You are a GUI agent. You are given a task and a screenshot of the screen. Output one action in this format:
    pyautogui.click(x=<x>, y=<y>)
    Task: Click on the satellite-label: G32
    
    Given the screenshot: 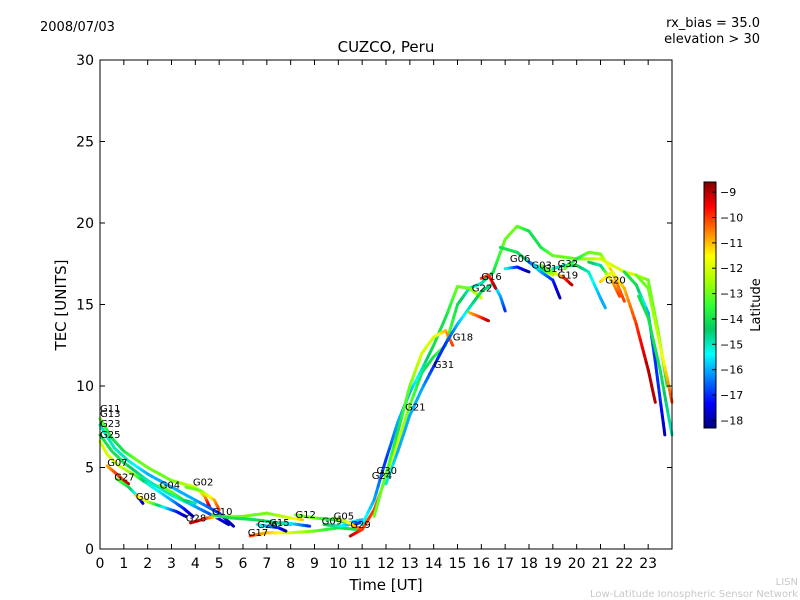 What is the action you would take?
    pyautogui.click(x=568, y=264)
    